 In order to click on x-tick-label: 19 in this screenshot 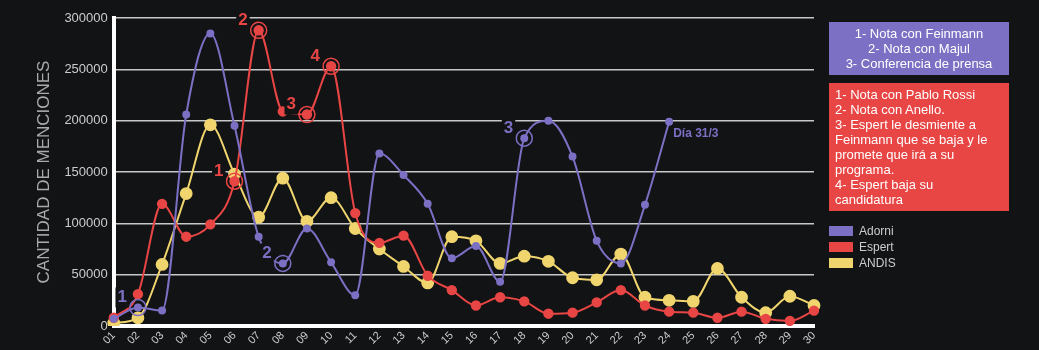, I will do `click(543, 337)`.